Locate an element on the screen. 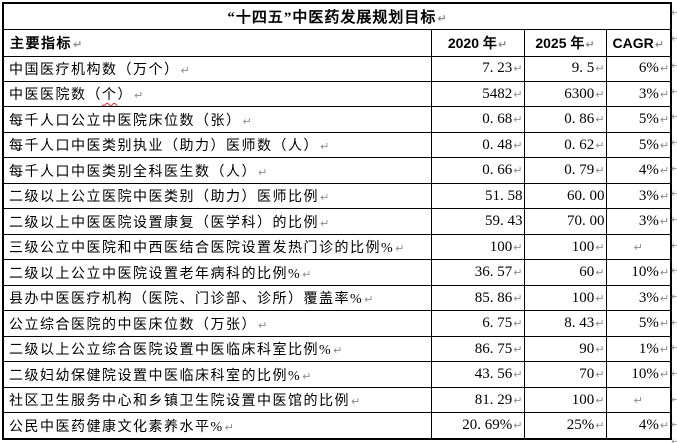 This screenshot has width=677, height=443. value-2025-cell: 6300↵ is located at coordinates (565, 94).